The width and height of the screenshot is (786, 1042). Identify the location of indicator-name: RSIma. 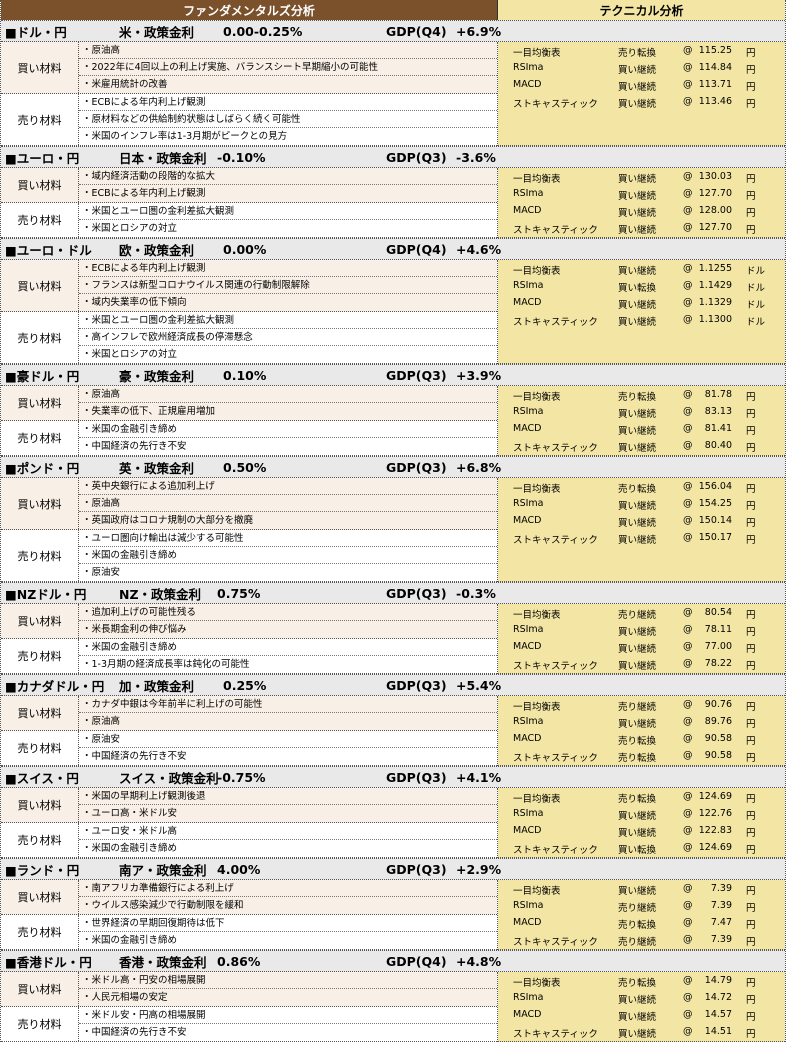
(528, 193).